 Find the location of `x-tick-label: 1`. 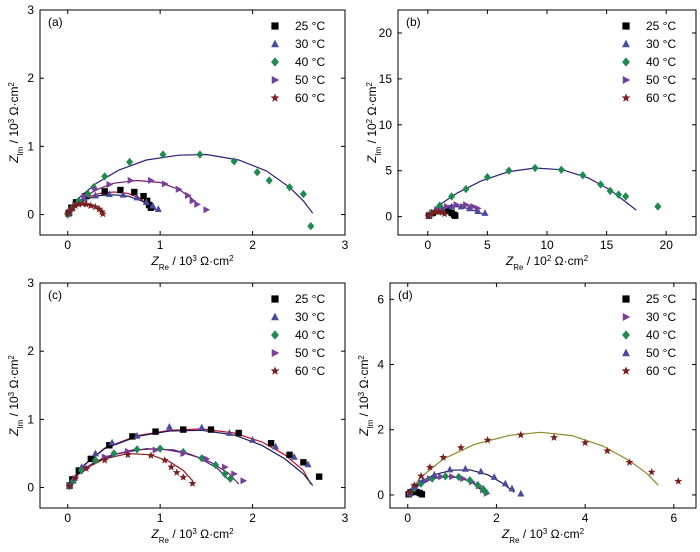

x-tick-label: 1 is located at coordinates (160, 518).